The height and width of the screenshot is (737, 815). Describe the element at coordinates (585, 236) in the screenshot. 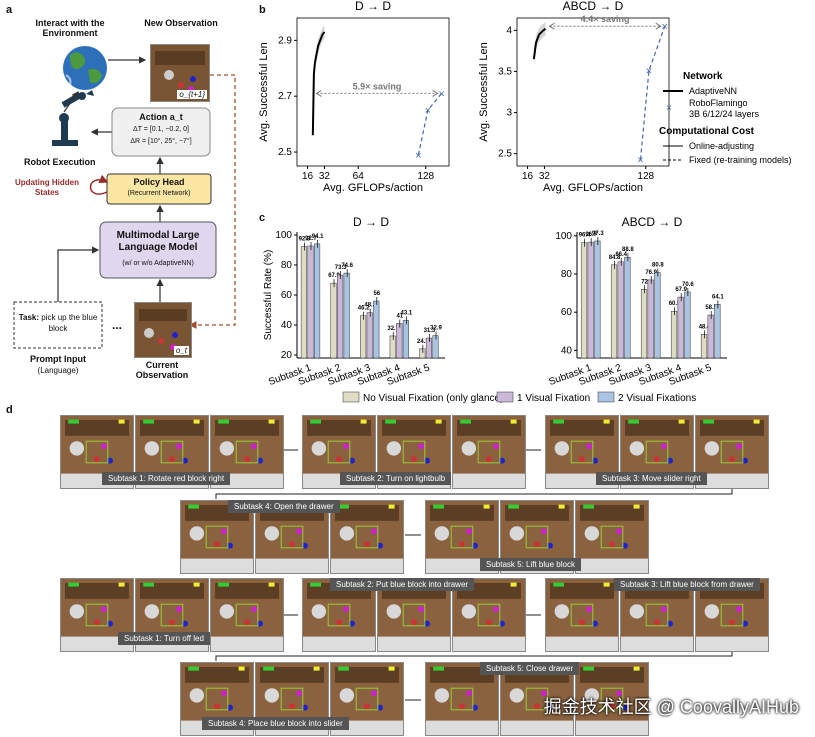

I see `bar-value-label: 96.4` at that location.